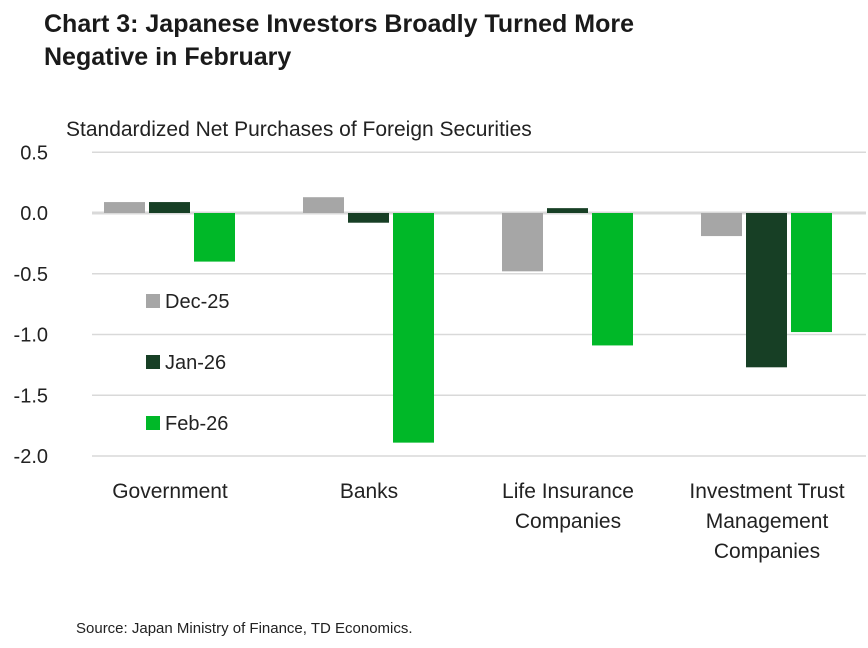  I want to click on y-tick-label: -0.5, so click(31, 275).